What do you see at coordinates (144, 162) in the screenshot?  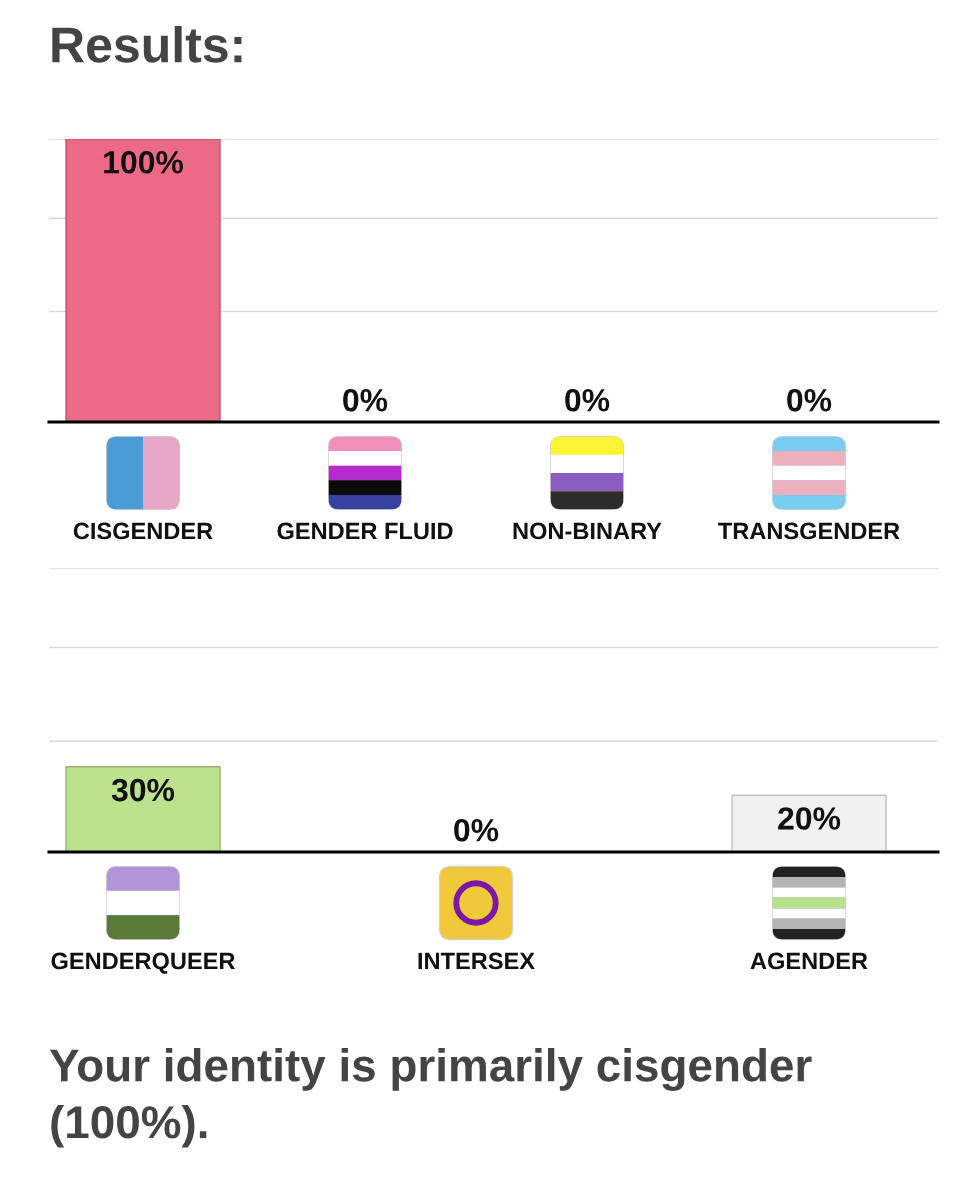 I see `data-label: 100%` at bounding box center [144, 162].